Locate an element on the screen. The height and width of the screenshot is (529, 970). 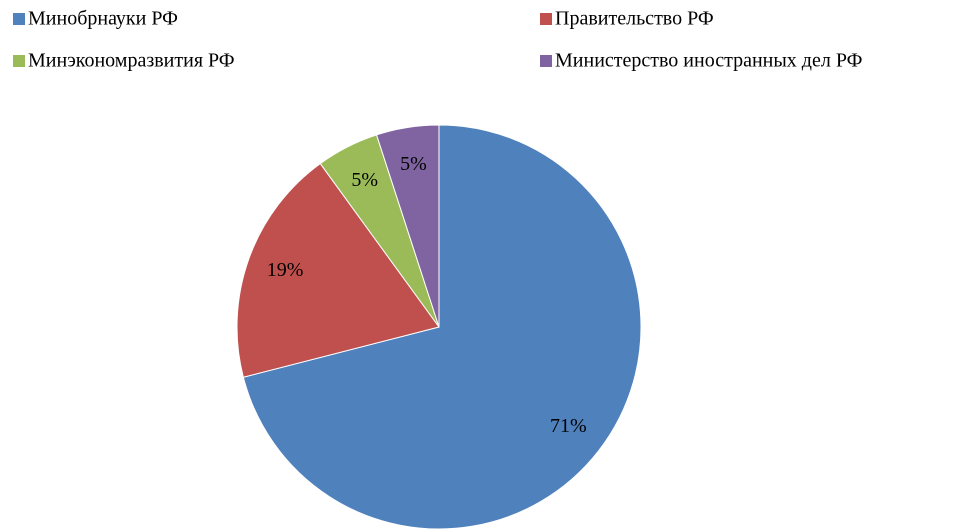
legend-label: Правительство РФ is located at coordinates (634, 19).